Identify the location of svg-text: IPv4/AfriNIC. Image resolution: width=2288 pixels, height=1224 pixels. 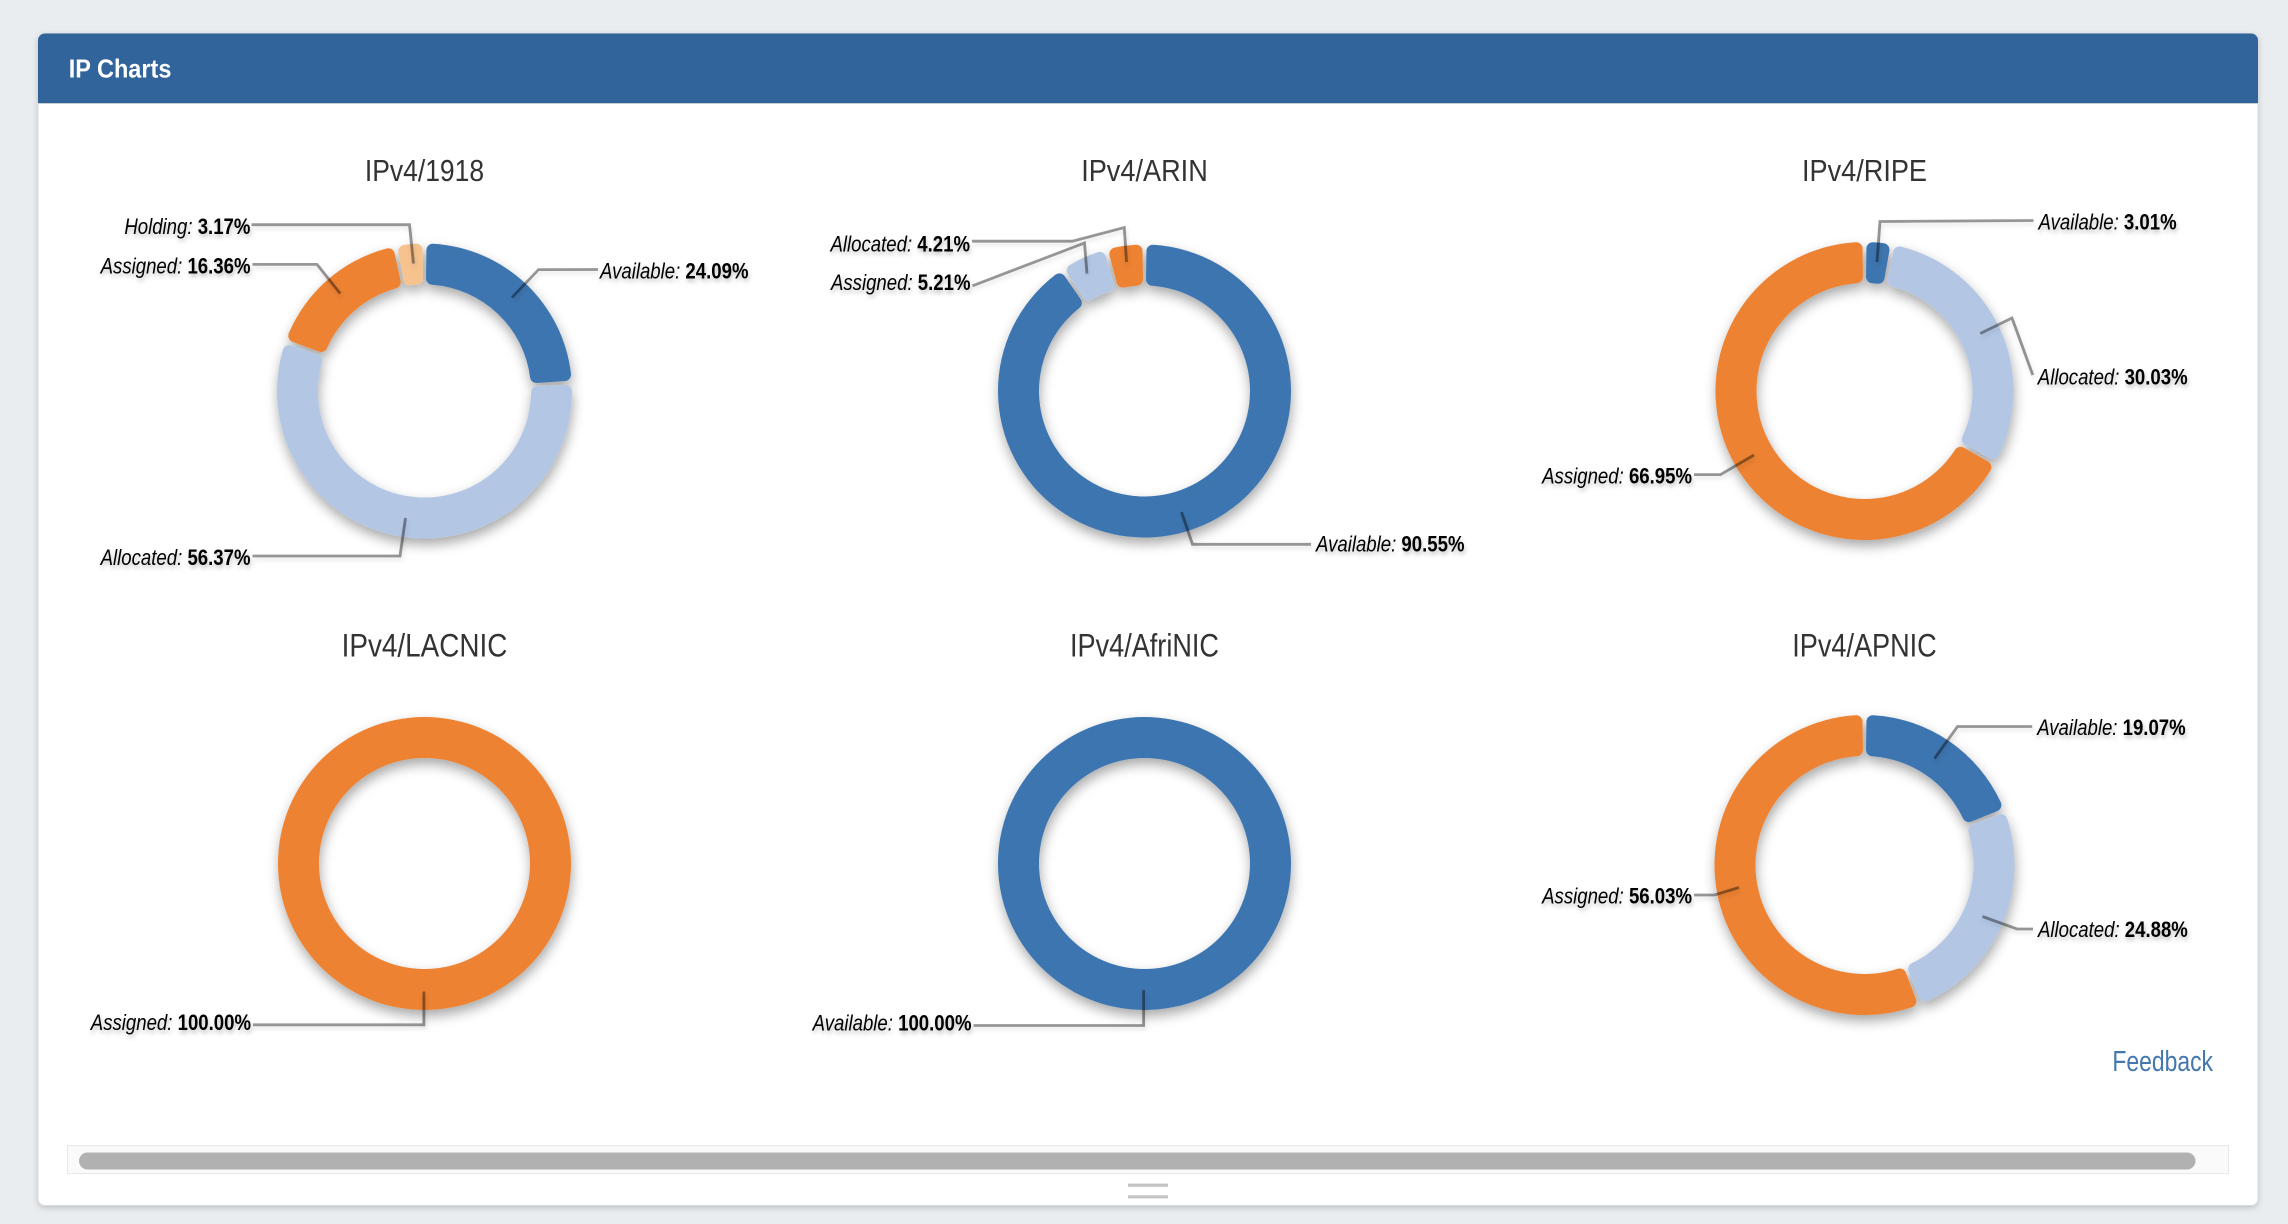
(1144, 646).